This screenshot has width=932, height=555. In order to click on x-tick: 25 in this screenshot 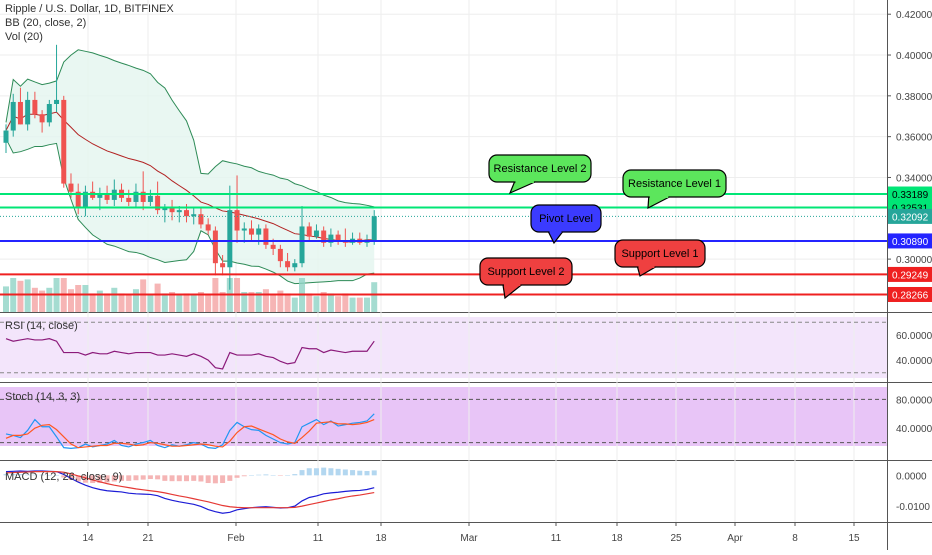, I will do `click(676, 538)`.